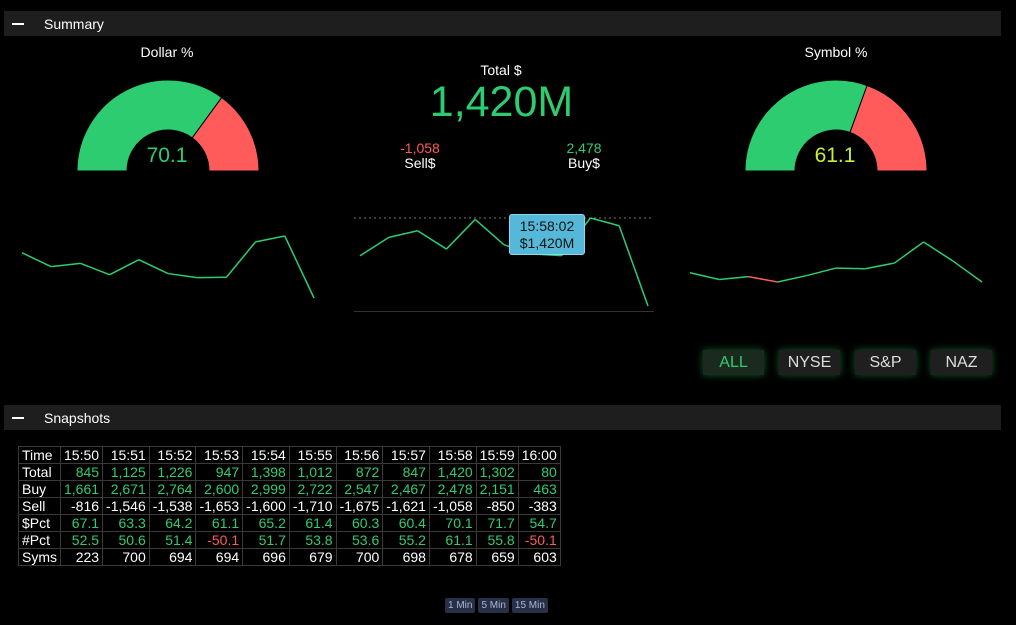  I want to click on snapshots-title: Snapshots, so click(77, 417).